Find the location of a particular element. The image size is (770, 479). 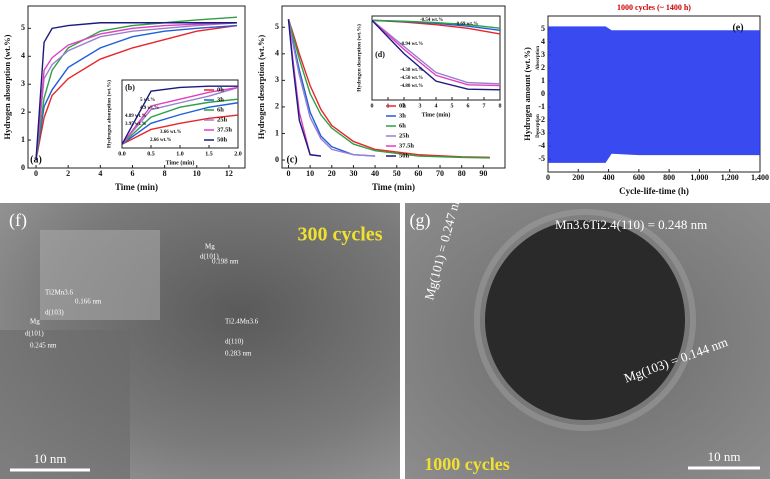

x-tick-label: 3 is located at coordinates (420, 106).